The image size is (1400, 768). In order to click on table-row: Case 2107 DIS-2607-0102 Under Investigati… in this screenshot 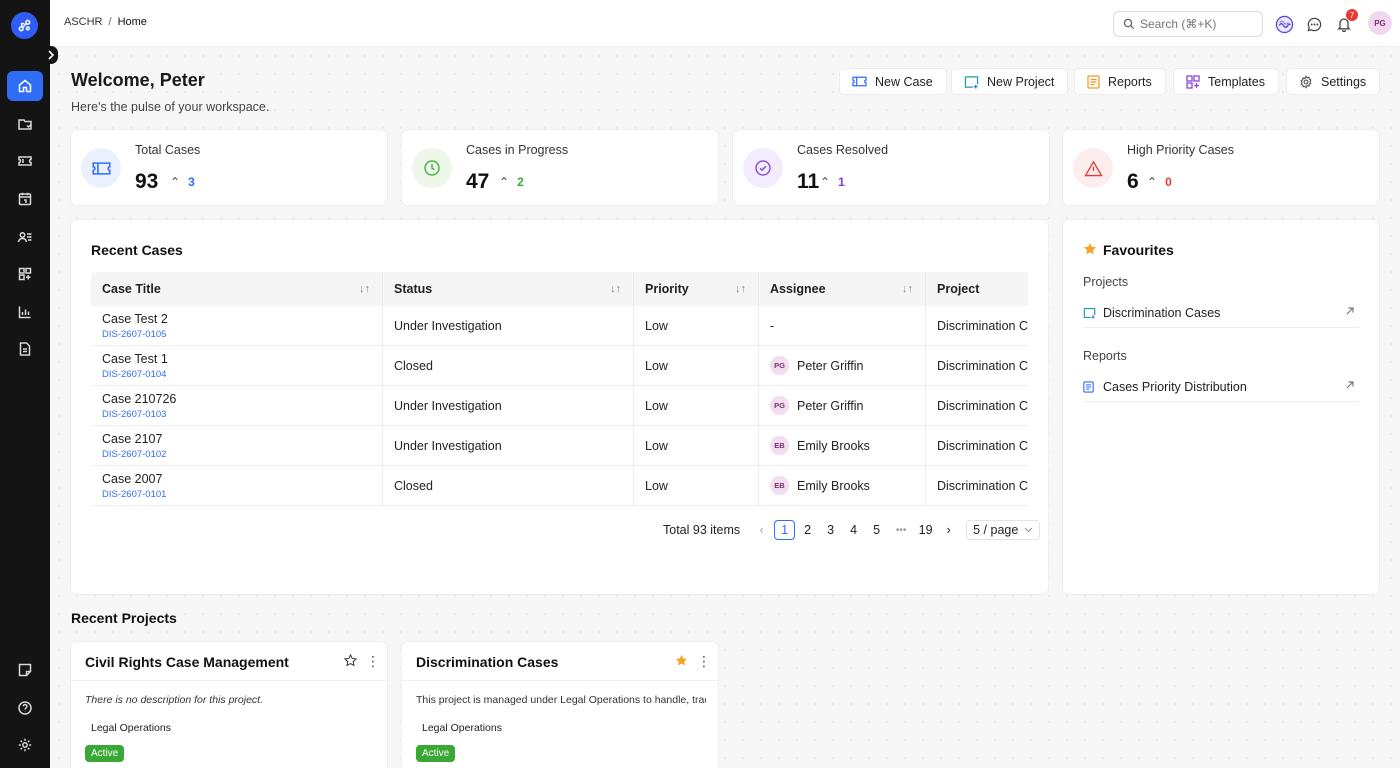, I will do `click(559, 446)`.